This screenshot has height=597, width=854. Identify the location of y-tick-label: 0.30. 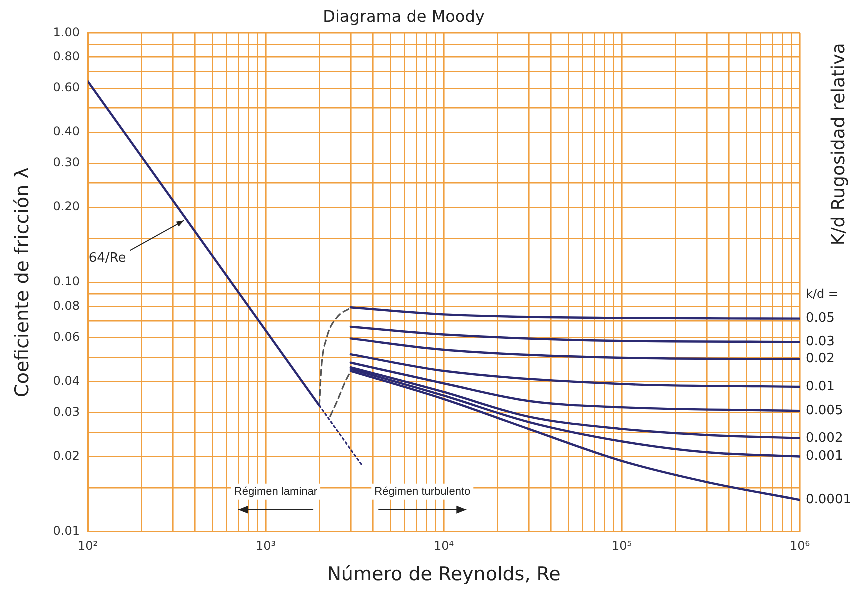
(66, 163).